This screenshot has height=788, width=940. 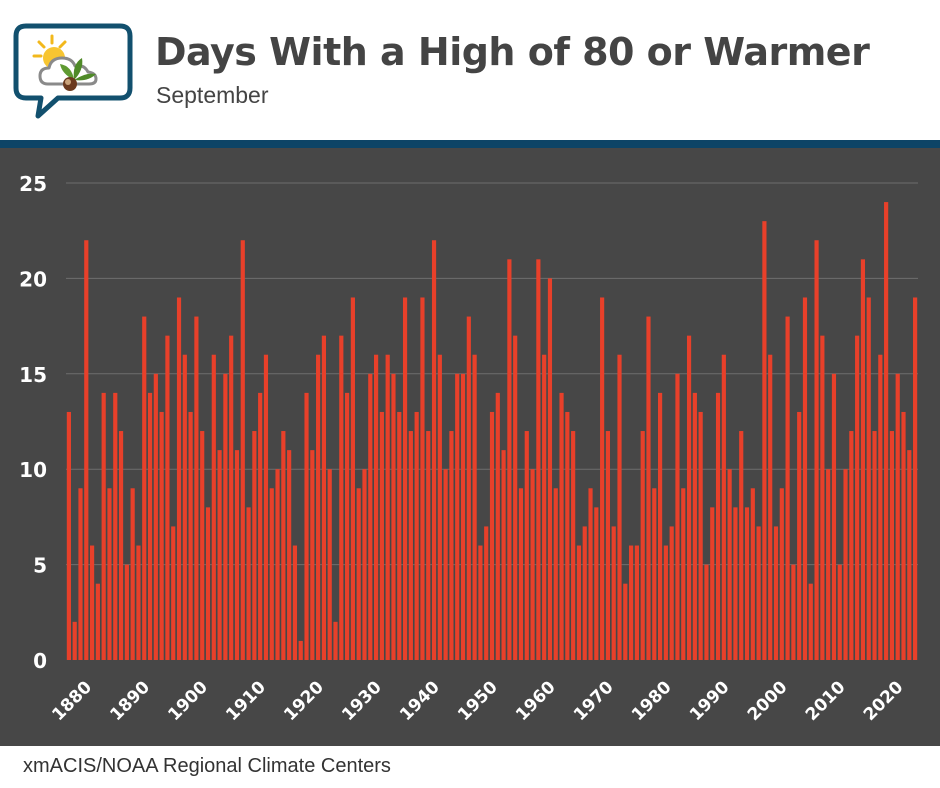 What do you see at coordinates (196, 488) in the screenshot?
I see `bar-1900` at bounding box center [196, 488].